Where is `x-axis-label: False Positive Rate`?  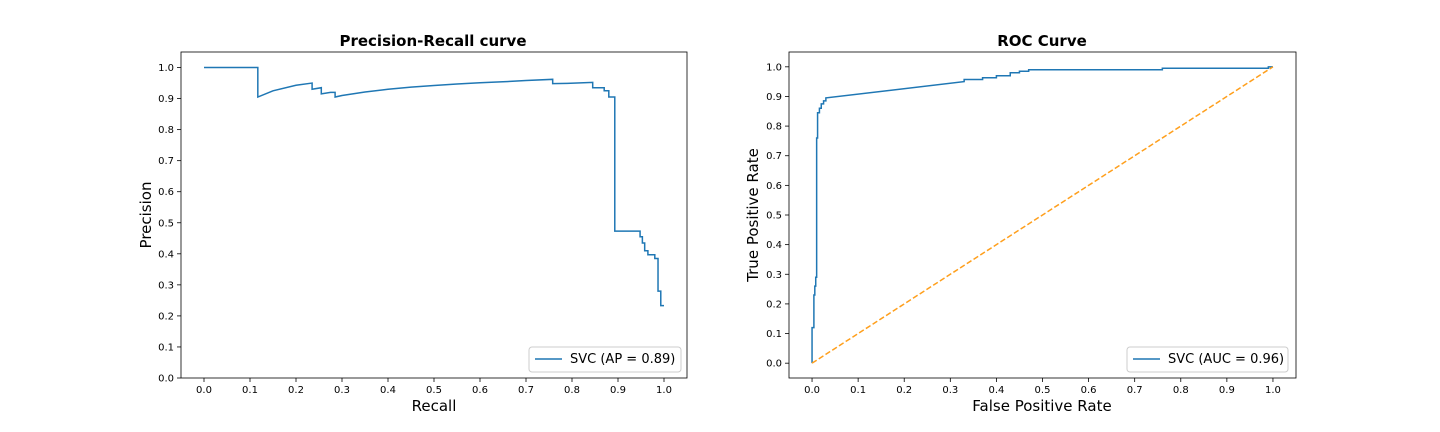 x-axis-label: False Positive Rate is located at coordinates (1041, 406).